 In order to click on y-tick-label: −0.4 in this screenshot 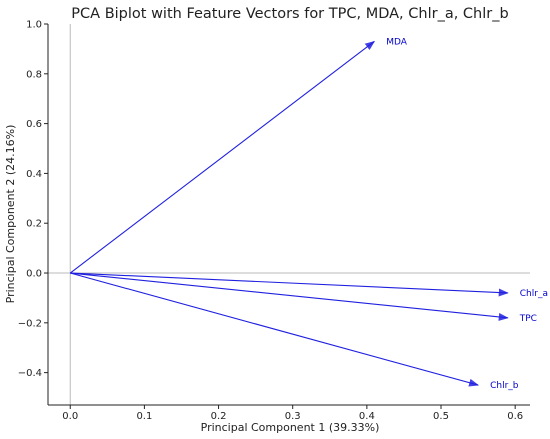, I will do `click(30, 373)`.